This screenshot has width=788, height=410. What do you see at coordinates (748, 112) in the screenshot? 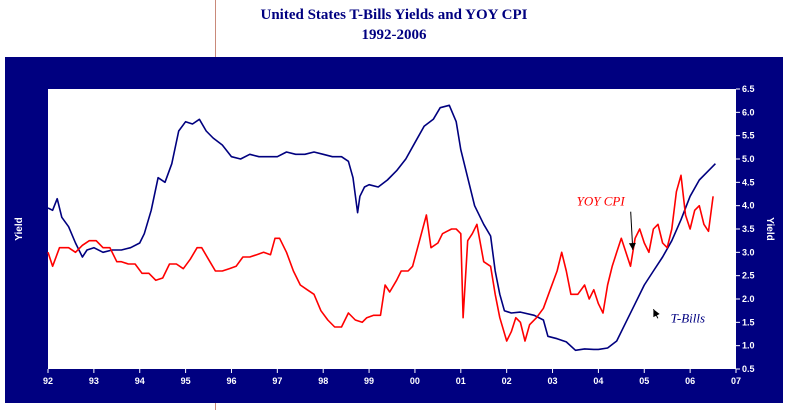
I see `y-tick-label: 6.0` at bounding box center [748, 112].